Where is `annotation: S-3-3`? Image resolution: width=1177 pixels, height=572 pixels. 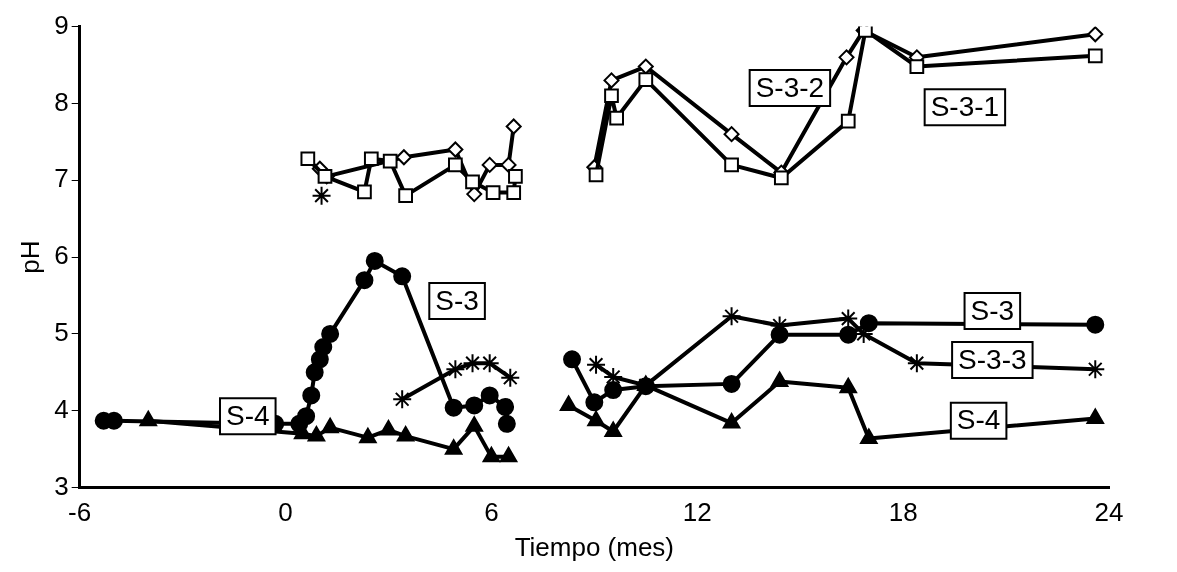 annotation: S-3-3 is located at coordinates (992, 359).